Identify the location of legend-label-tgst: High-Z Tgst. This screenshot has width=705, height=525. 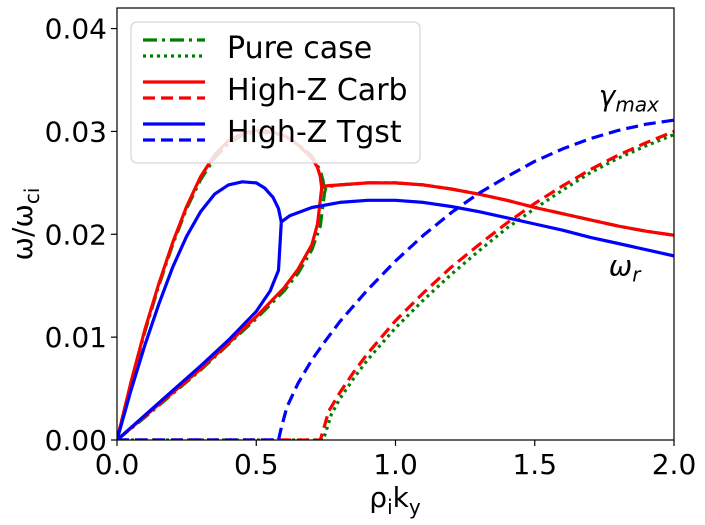
(314, 132).